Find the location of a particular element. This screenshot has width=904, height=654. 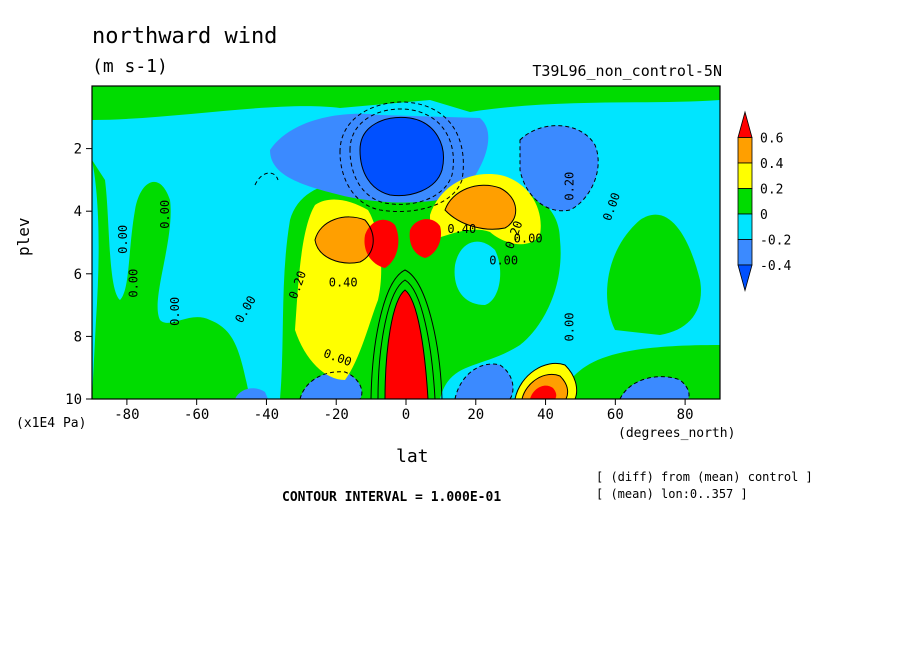

x-tick-label: 80 is located at coordinates (685, 415).